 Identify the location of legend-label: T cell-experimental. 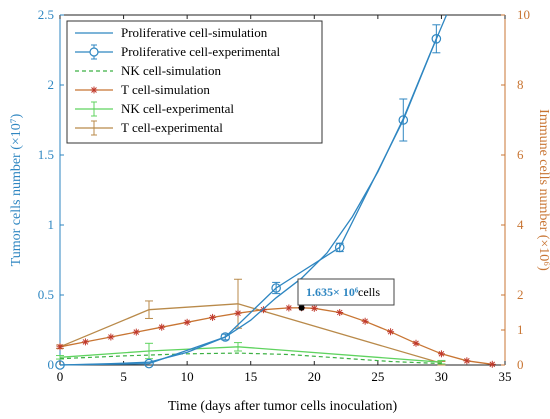
(172, 127).